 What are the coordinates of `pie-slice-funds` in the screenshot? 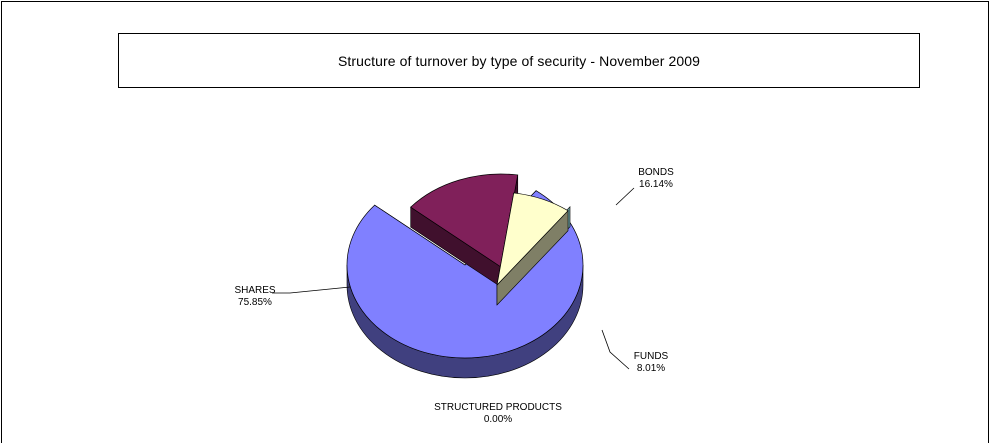 It's located at (532, 239).